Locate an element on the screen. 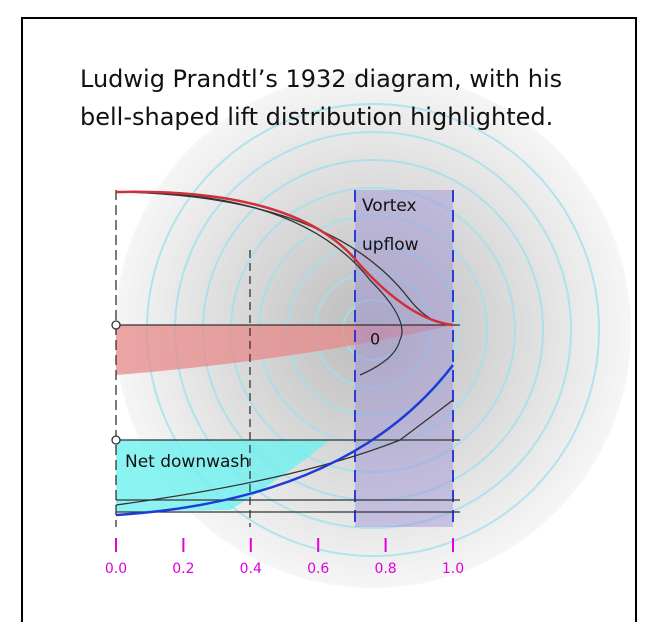 Image resolution: width=658 pixels, height=626 pixels. label: Net downwash is located at coordinates (187, 462).